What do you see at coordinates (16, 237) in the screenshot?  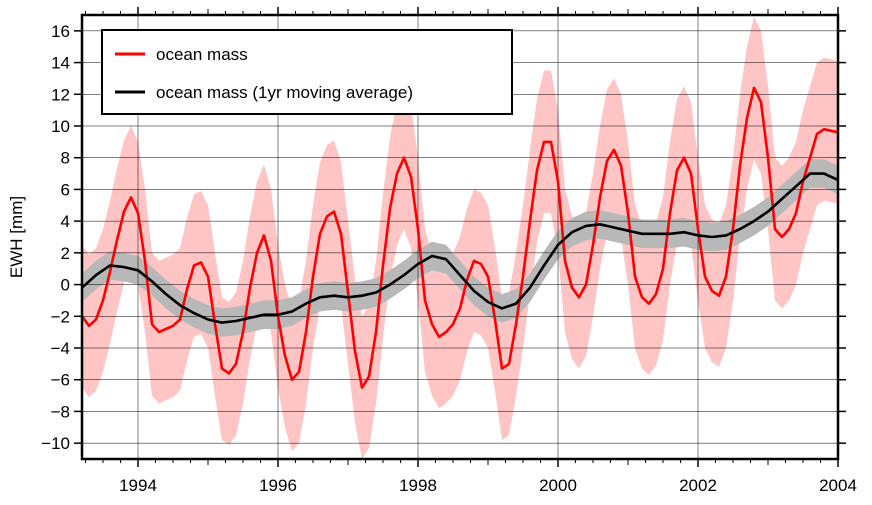 I see `y-axis-title: EWH [mm]` at bounding box center [16, 237].